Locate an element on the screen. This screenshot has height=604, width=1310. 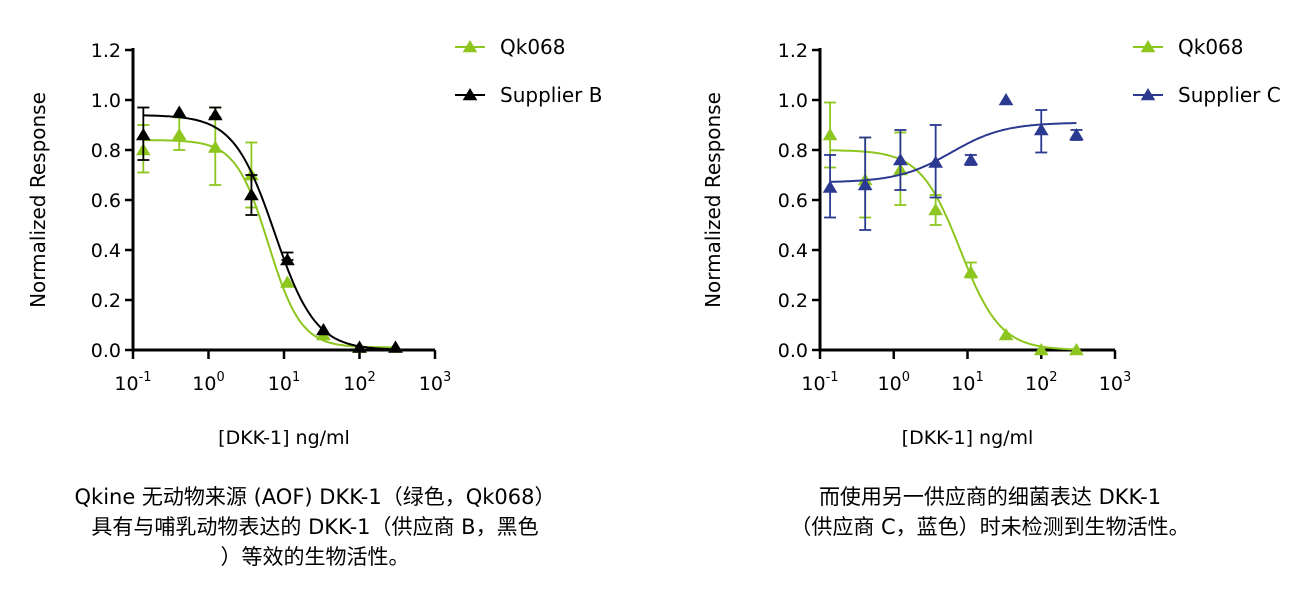
caption-right: 而使用另一供应商的细菌表达 DKK-1 （供应商 C，蓝色）时未检测到生物活性。 is located at coordinates (990, 512).